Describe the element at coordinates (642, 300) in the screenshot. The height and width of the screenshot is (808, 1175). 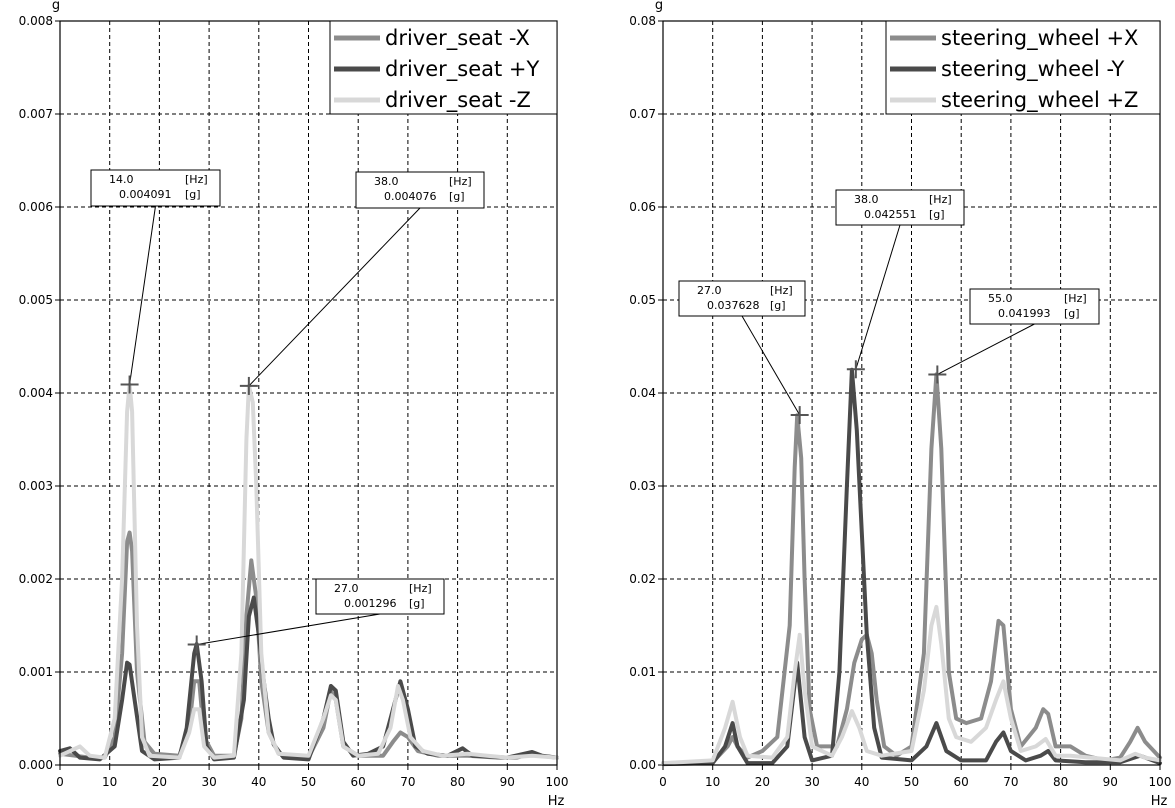
I see `y-tick-label: 0.05` at that location.